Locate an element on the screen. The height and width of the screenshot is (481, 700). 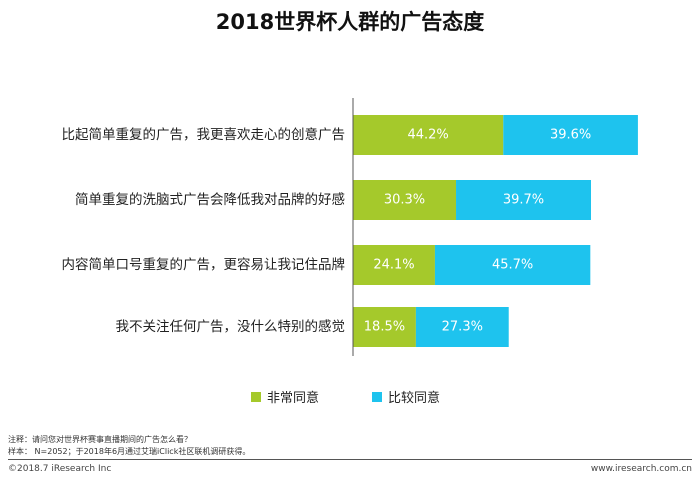
data-label: 27.3% is located at coordinates (462, 327).